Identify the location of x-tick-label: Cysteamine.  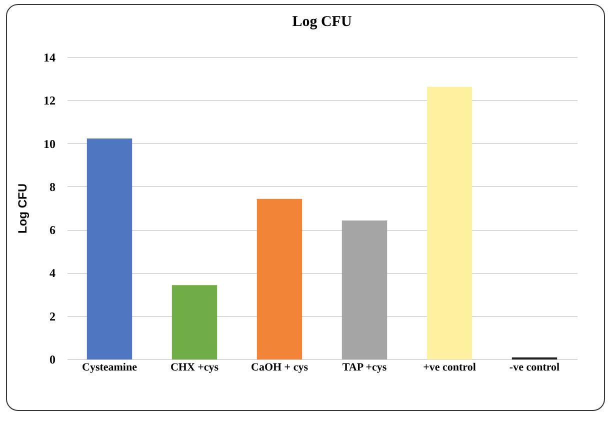
(110, 368).